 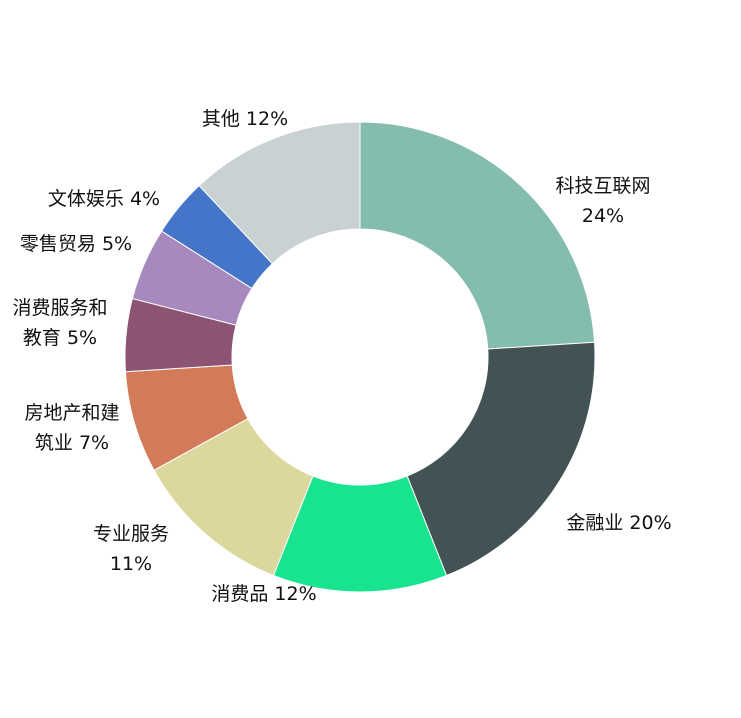 I want to click on label-entertainment: 文体娱乐 4%, so click(x=104, y=199).